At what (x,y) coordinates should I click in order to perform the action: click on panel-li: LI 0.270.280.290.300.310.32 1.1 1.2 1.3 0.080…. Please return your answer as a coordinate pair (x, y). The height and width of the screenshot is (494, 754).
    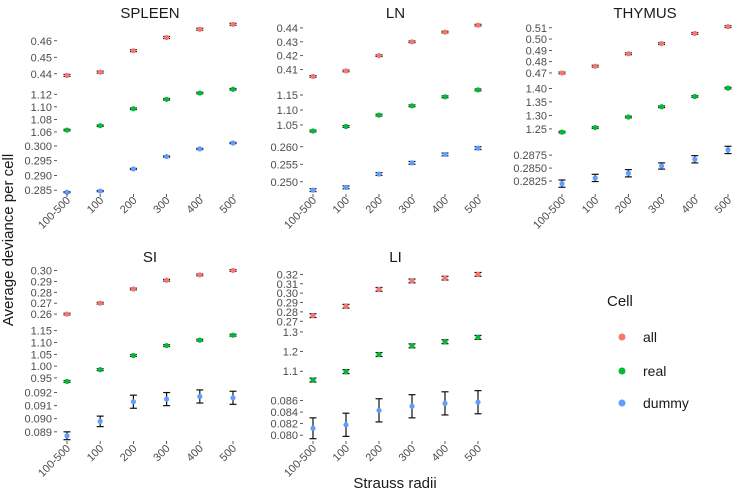
    Looking at the image, I should click on (377, 364).